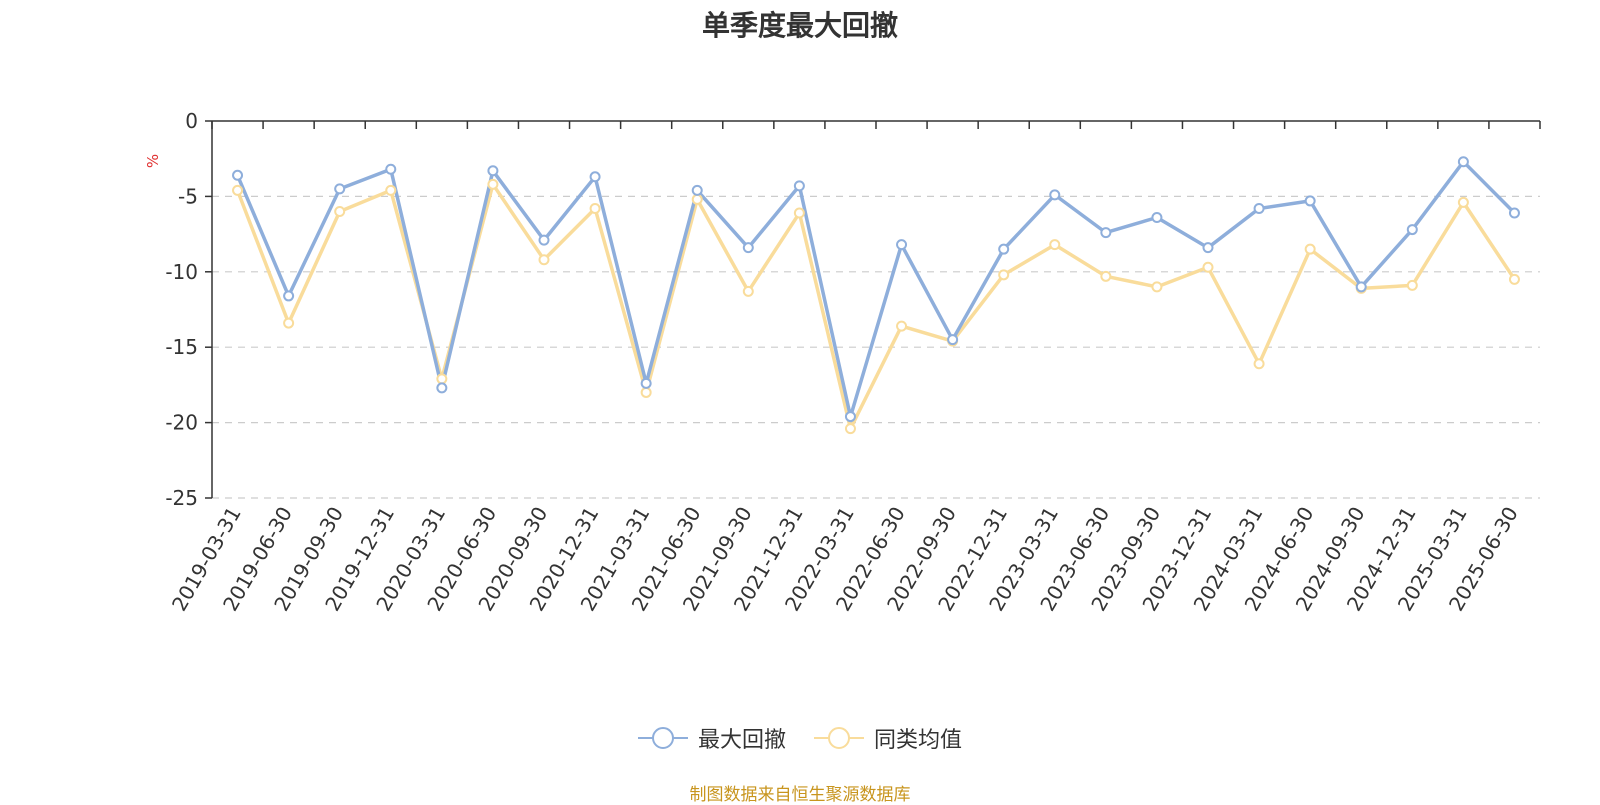  What do you see at coordinates (741, 740) in the screenshot?
I see `legend-label-series-1: 最大回撤` at bounding box center [741, 740].